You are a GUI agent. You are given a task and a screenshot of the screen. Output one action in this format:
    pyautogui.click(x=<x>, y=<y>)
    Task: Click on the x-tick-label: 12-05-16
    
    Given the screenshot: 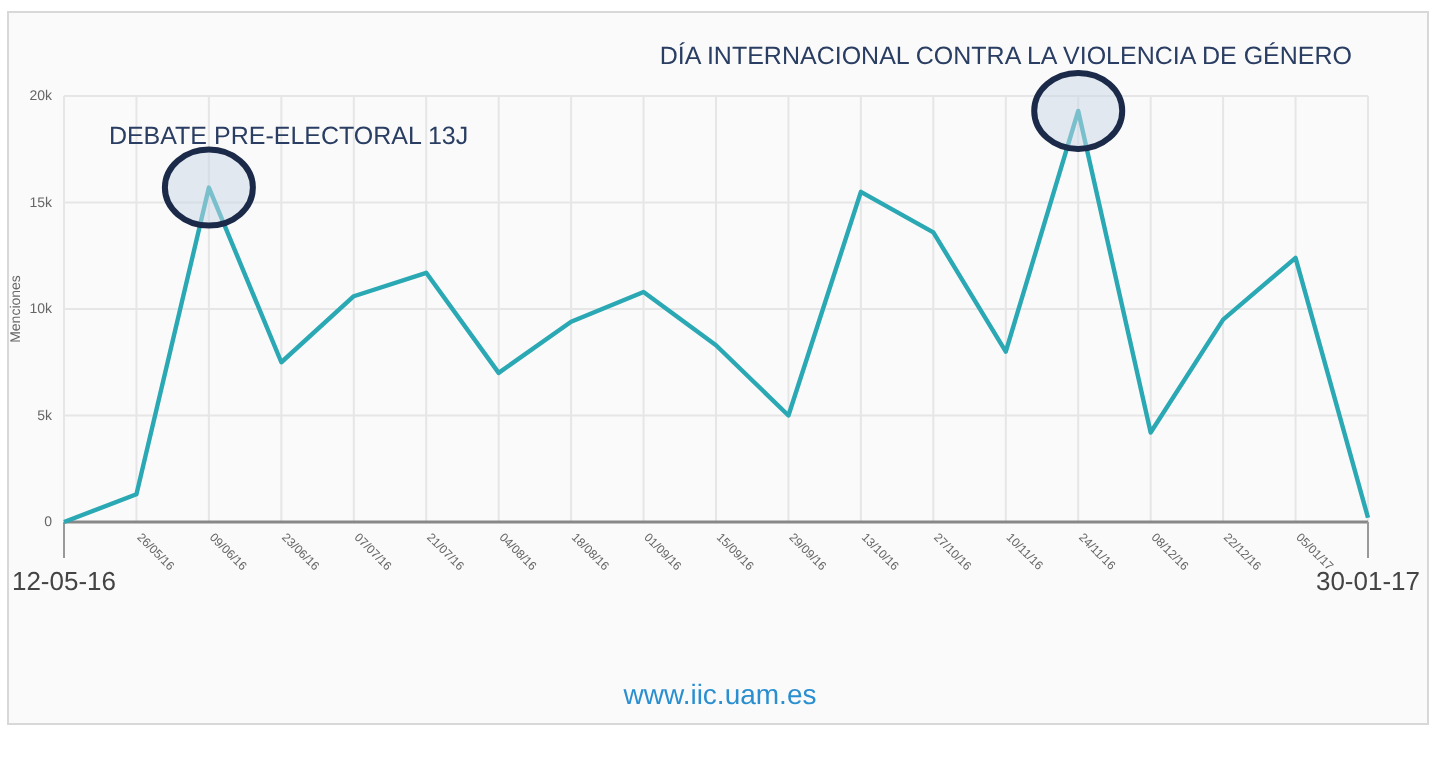 What is the action you would take?
    pyautogui.click(x=64, y=581)
    